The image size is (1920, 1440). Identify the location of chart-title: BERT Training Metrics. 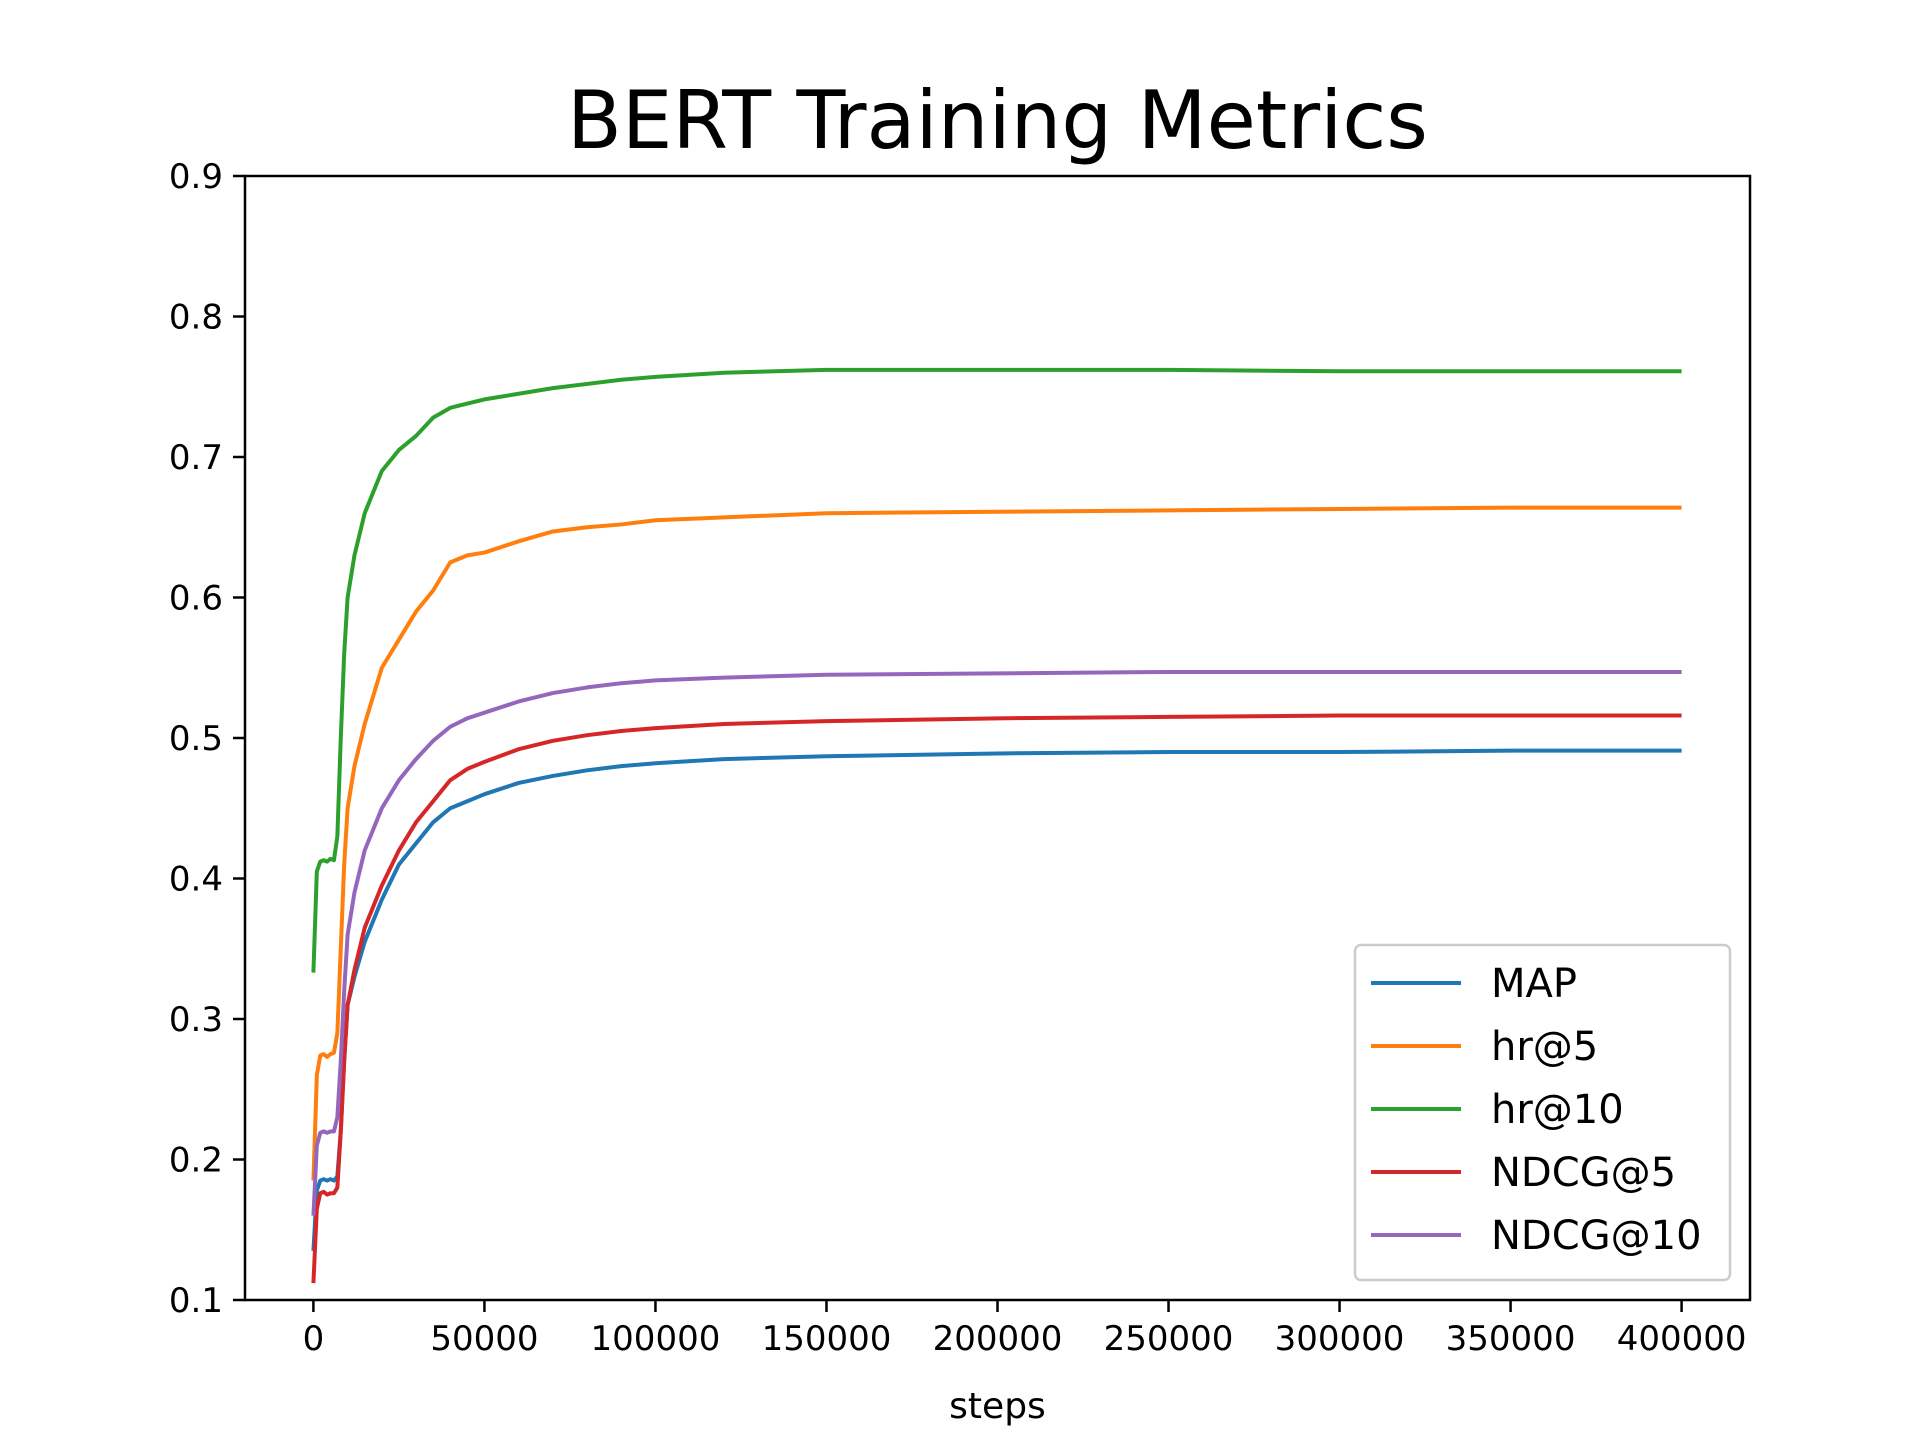
(997, 120).